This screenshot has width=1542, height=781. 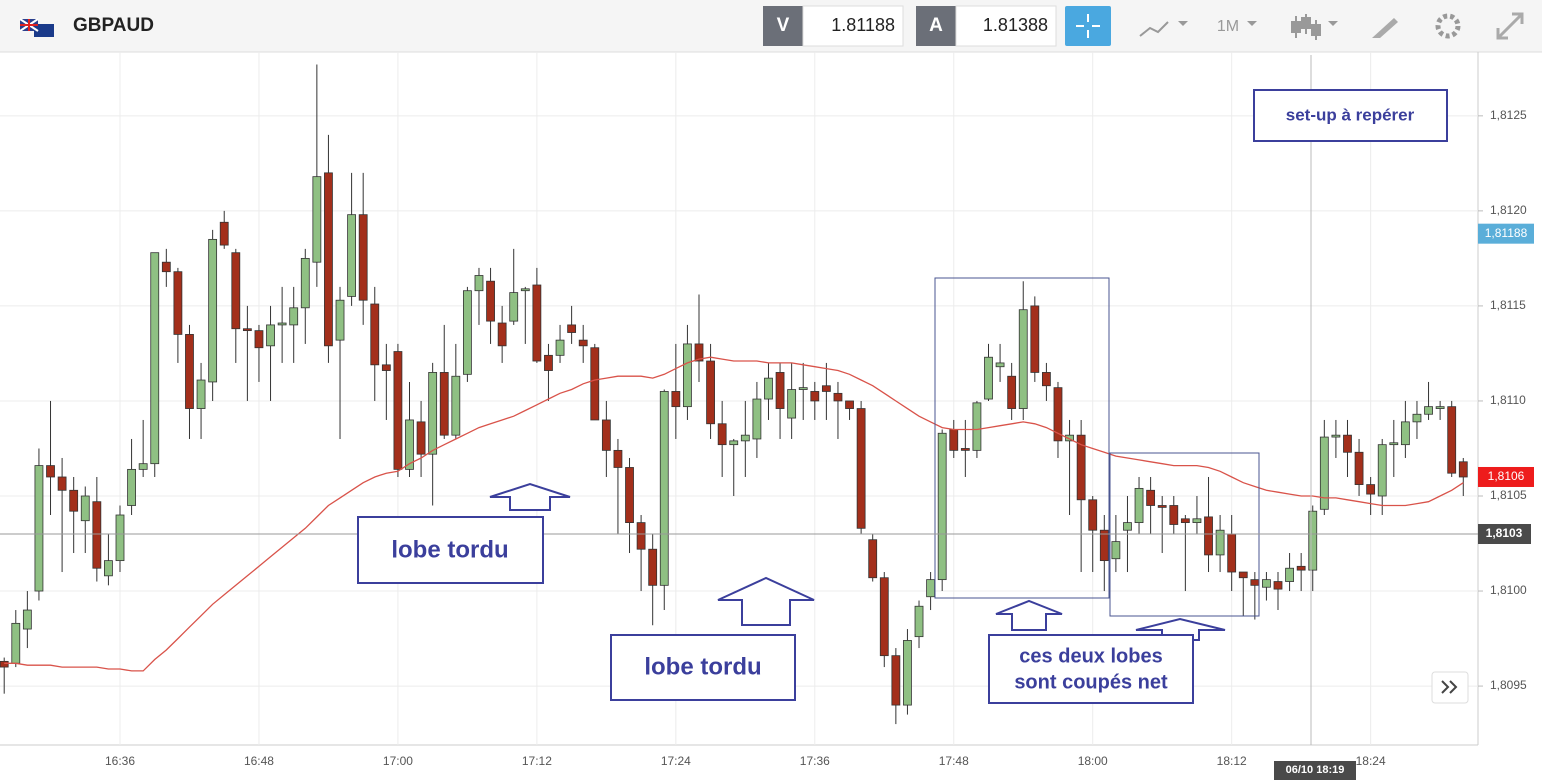 I want to click on timeframe-caret, so click(x=1252, y=23).